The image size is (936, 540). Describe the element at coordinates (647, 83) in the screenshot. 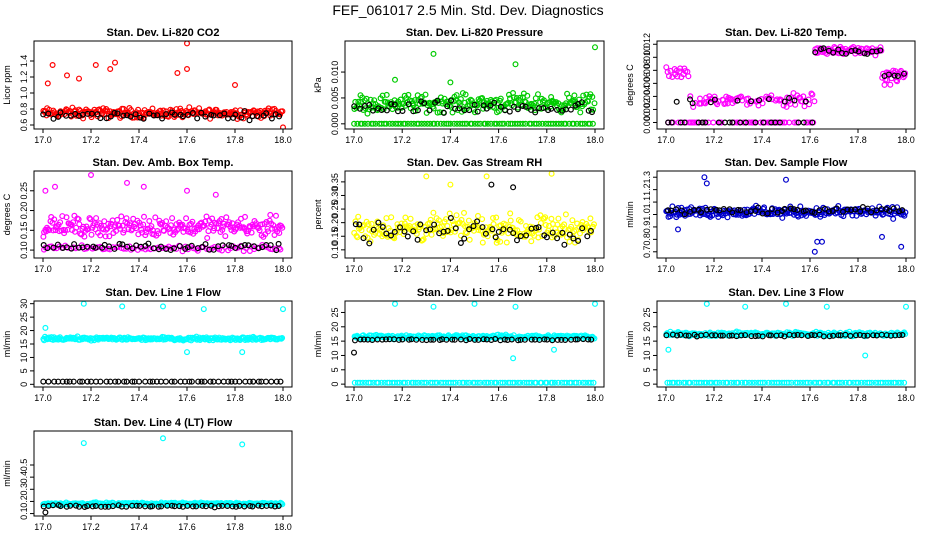

I see `y-tick-label: 0.006` at that location.